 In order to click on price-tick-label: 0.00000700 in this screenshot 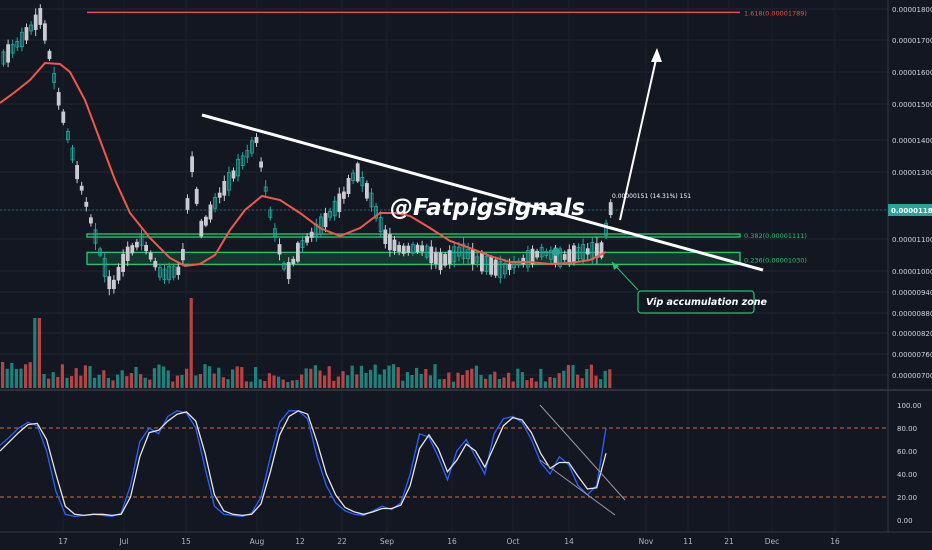, I will do `click(912, 376)`.